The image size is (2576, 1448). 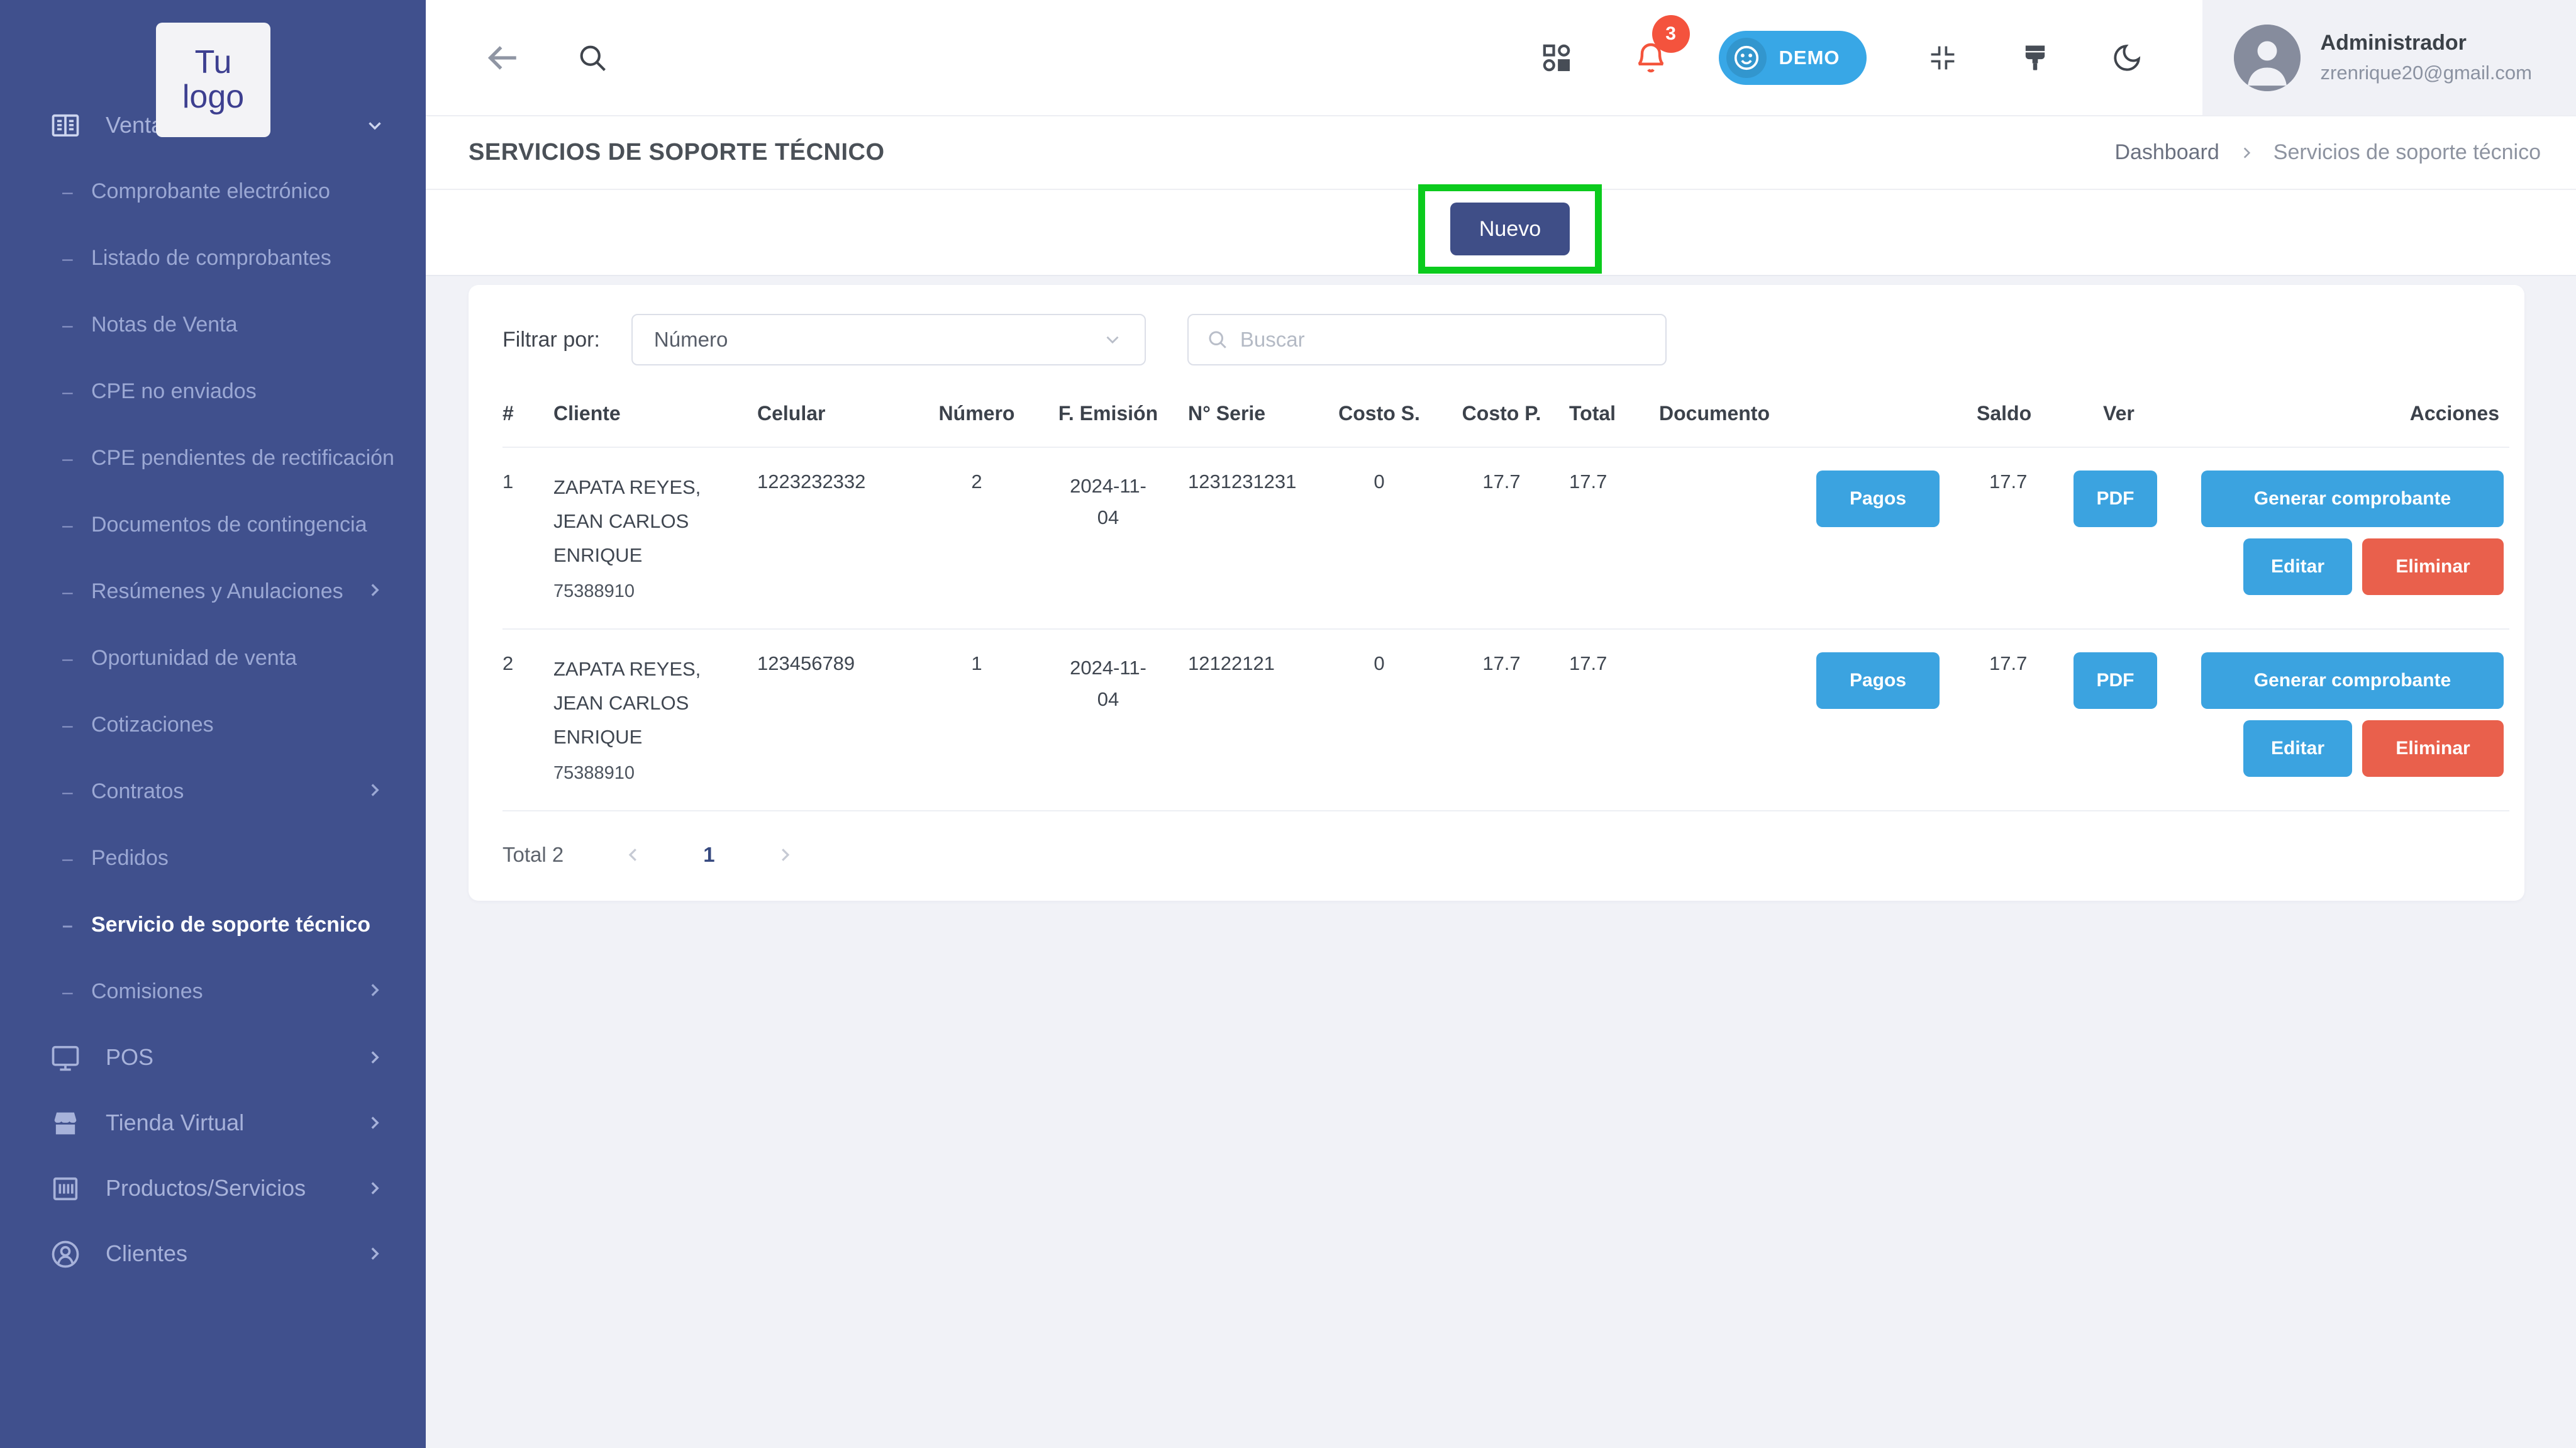 What do you see at coordinates (213, 525) in the screenshot?
I see `sidebar-item-documentos-contingencia: Documentos de contingencia` at bounding box center [213, 525].